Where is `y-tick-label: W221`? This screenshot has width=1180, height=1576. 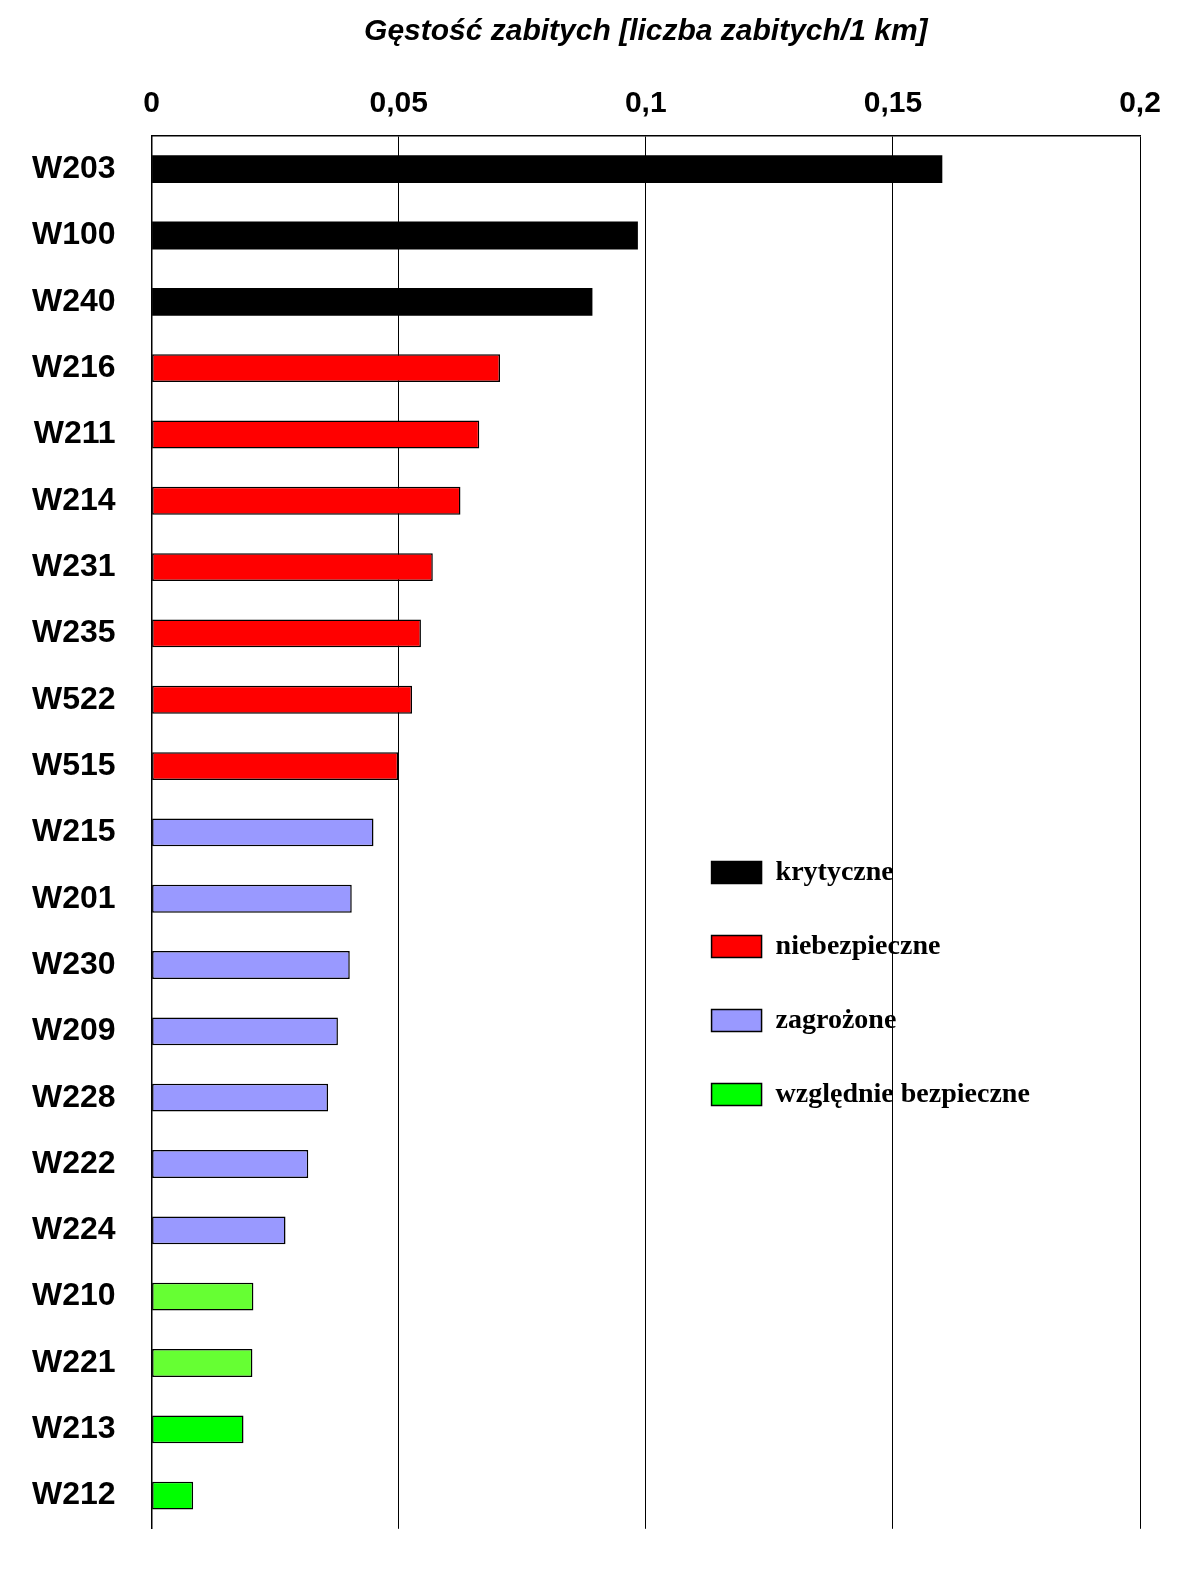
y-tick-label: W221 is located at coordinates (74, 1360).